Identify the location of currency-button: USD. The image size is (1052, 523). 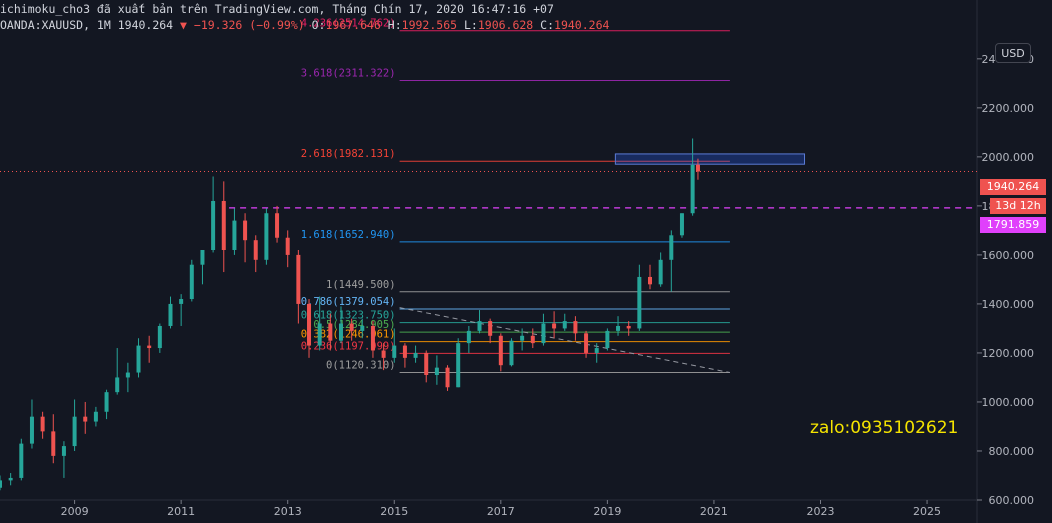
(1013, 53).